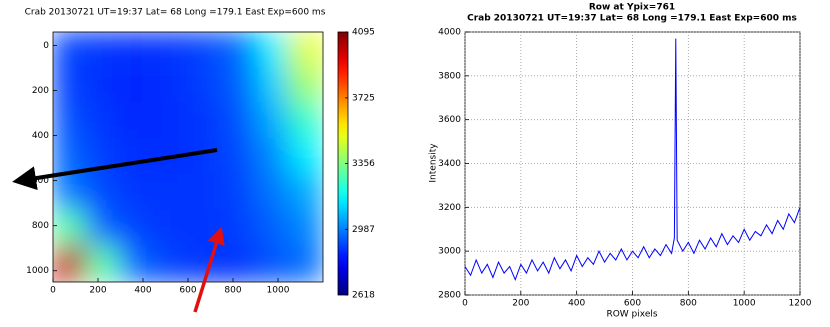 The height and width of the screenshot is (327, 830). Describe the element at coordinates (449, 296) in the screenshot. I see `y-tick-label: 2800` at that location.